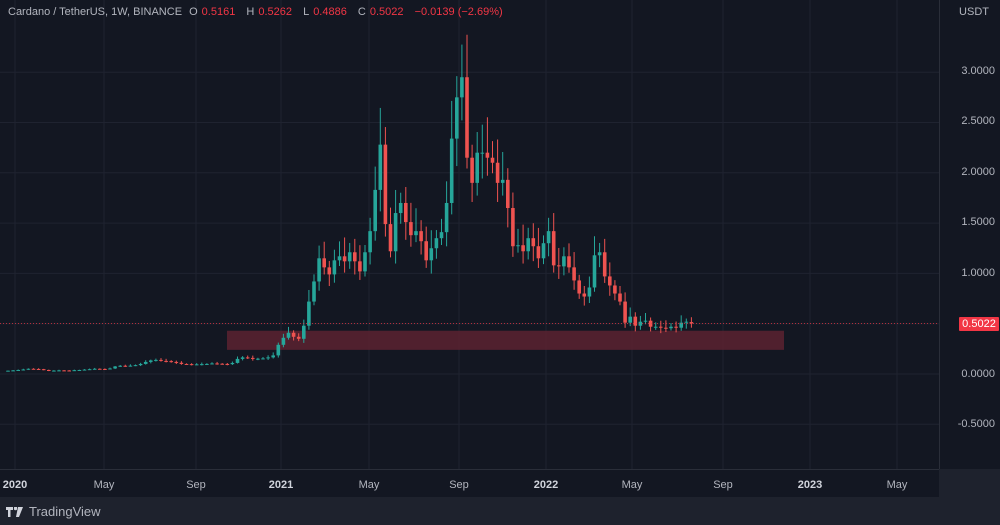 Image resolution: width=1000 pixels, height=525 pixels. I want to click on y-tick: 2.5000, so click(978, 121).